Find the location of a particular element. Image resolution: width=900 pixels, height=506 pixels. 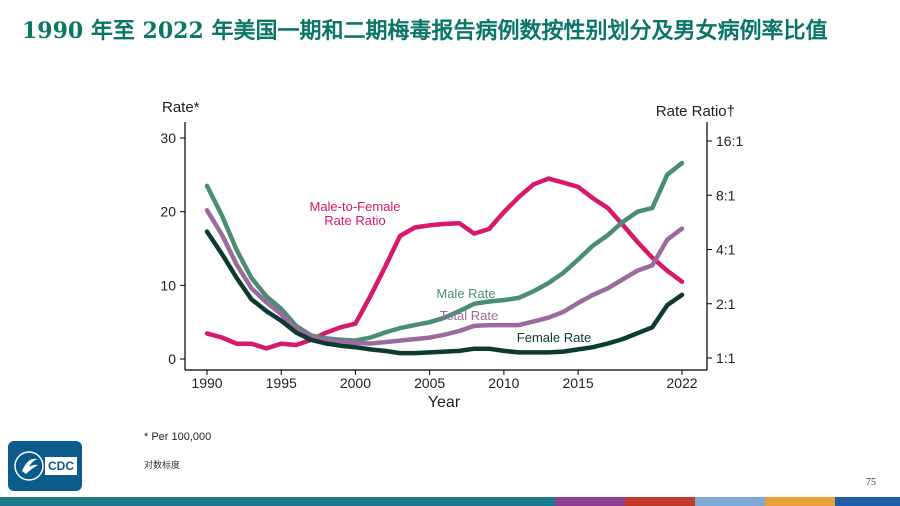

y-left-tick-label: 30 is located at coordinates (168, 138).